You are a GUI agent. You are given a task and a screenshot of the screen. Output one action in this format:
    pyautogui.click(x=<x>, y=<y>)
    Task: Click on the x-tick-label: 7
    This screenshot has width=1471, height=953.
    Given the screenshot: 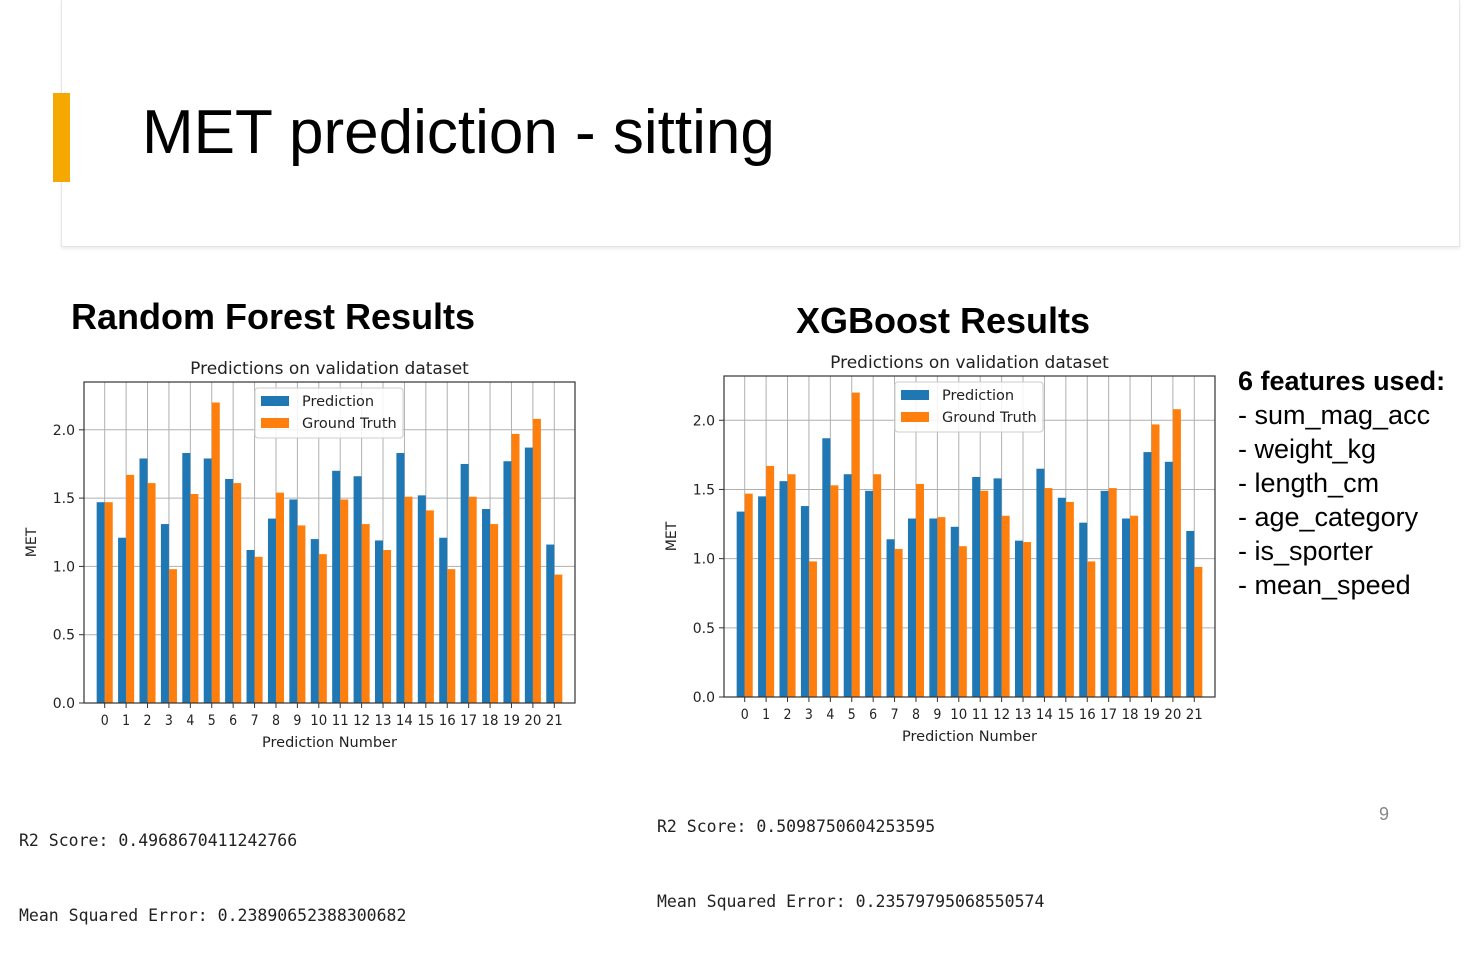 What is the action you would take?
    pyautogui.click(x=895, y=715)
    